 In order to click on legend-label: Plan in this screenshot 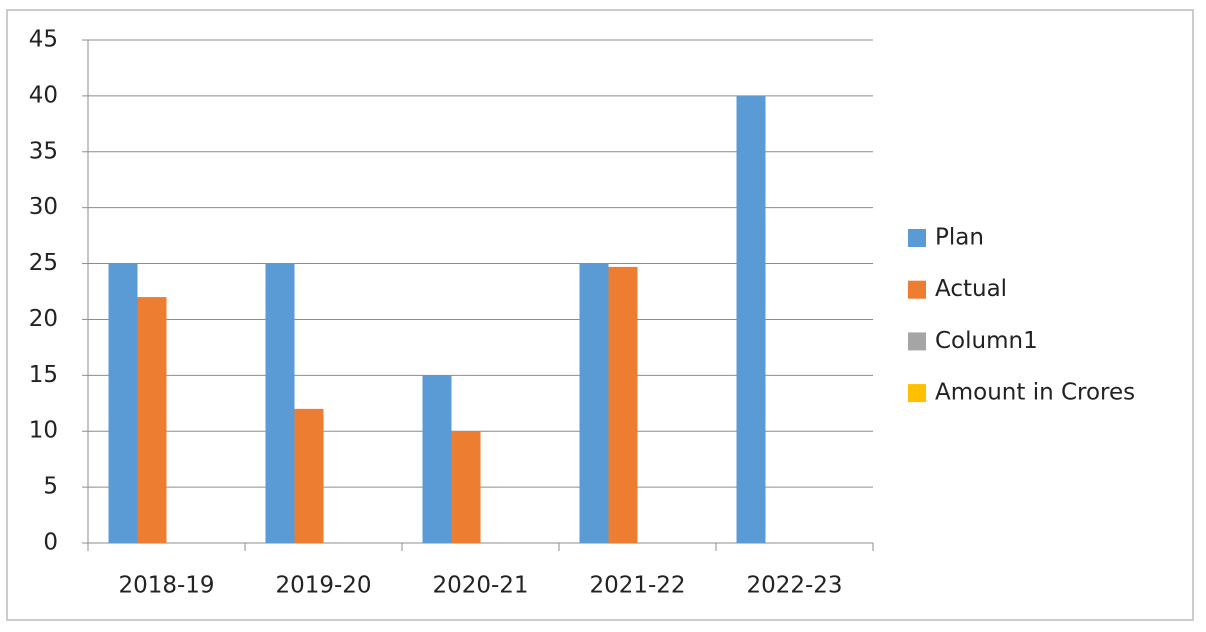, I will do `click(959, 238)`.